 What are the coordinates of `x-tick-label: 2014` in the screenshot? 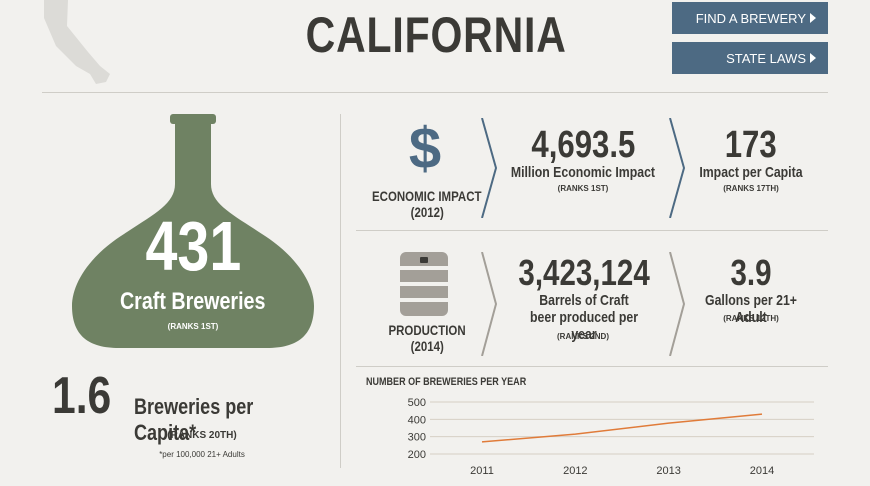 It's located at (762, 471).